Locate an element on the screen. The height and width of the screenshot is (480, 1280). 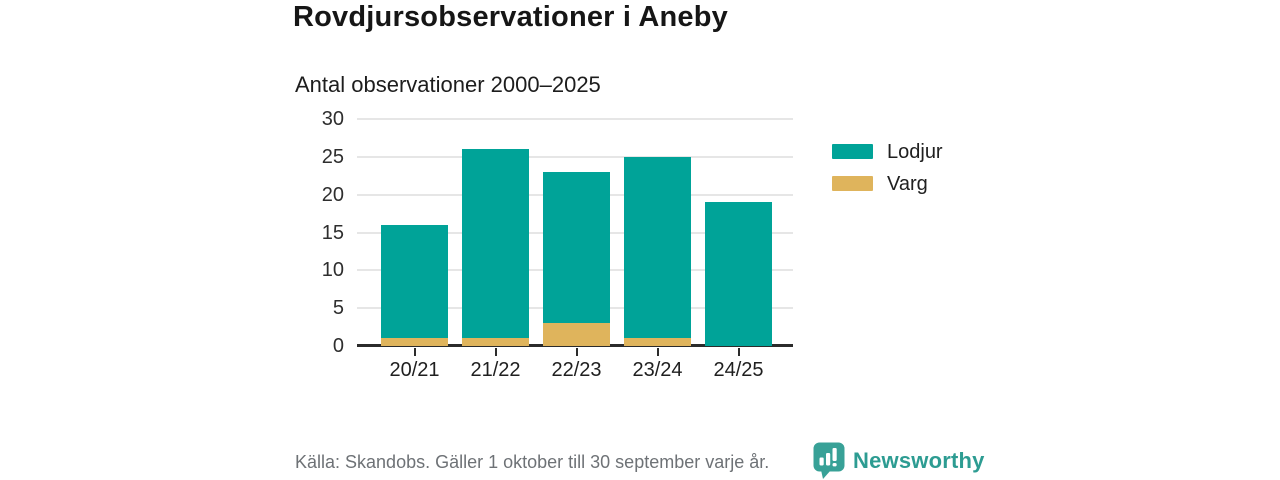
y-axis-tick-label: 10 is located at coordinates (332, 270).